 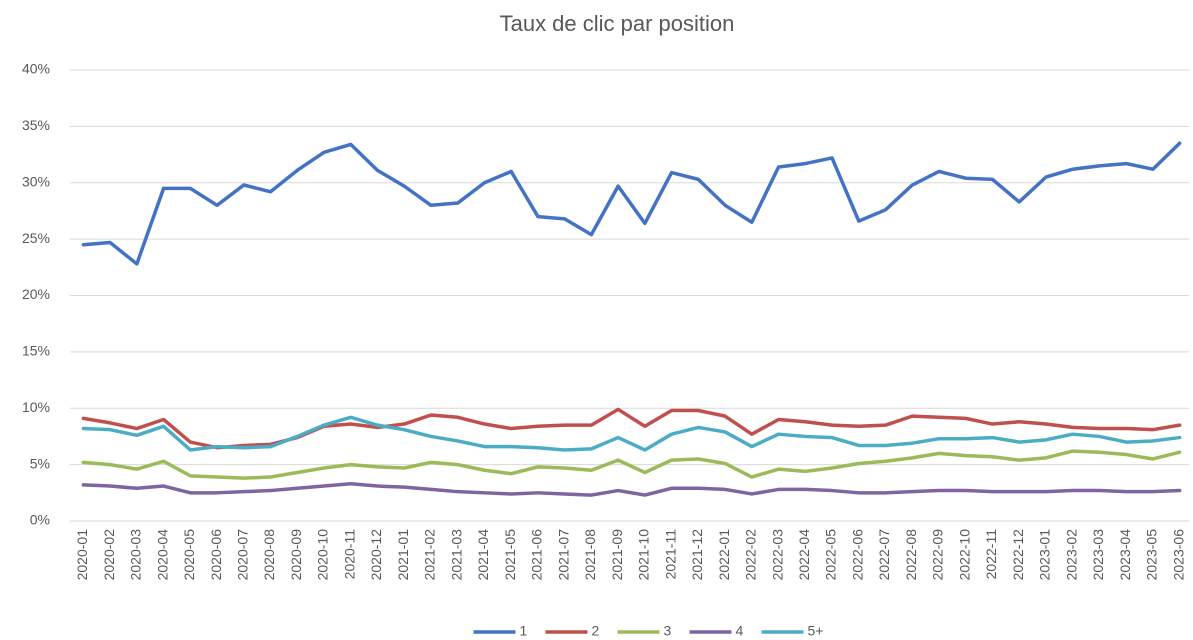 What do you see at coordinates (724, 555) in the screenshot?
I see `x-tick-label: 2022-01` at bounding box center [724, 555].